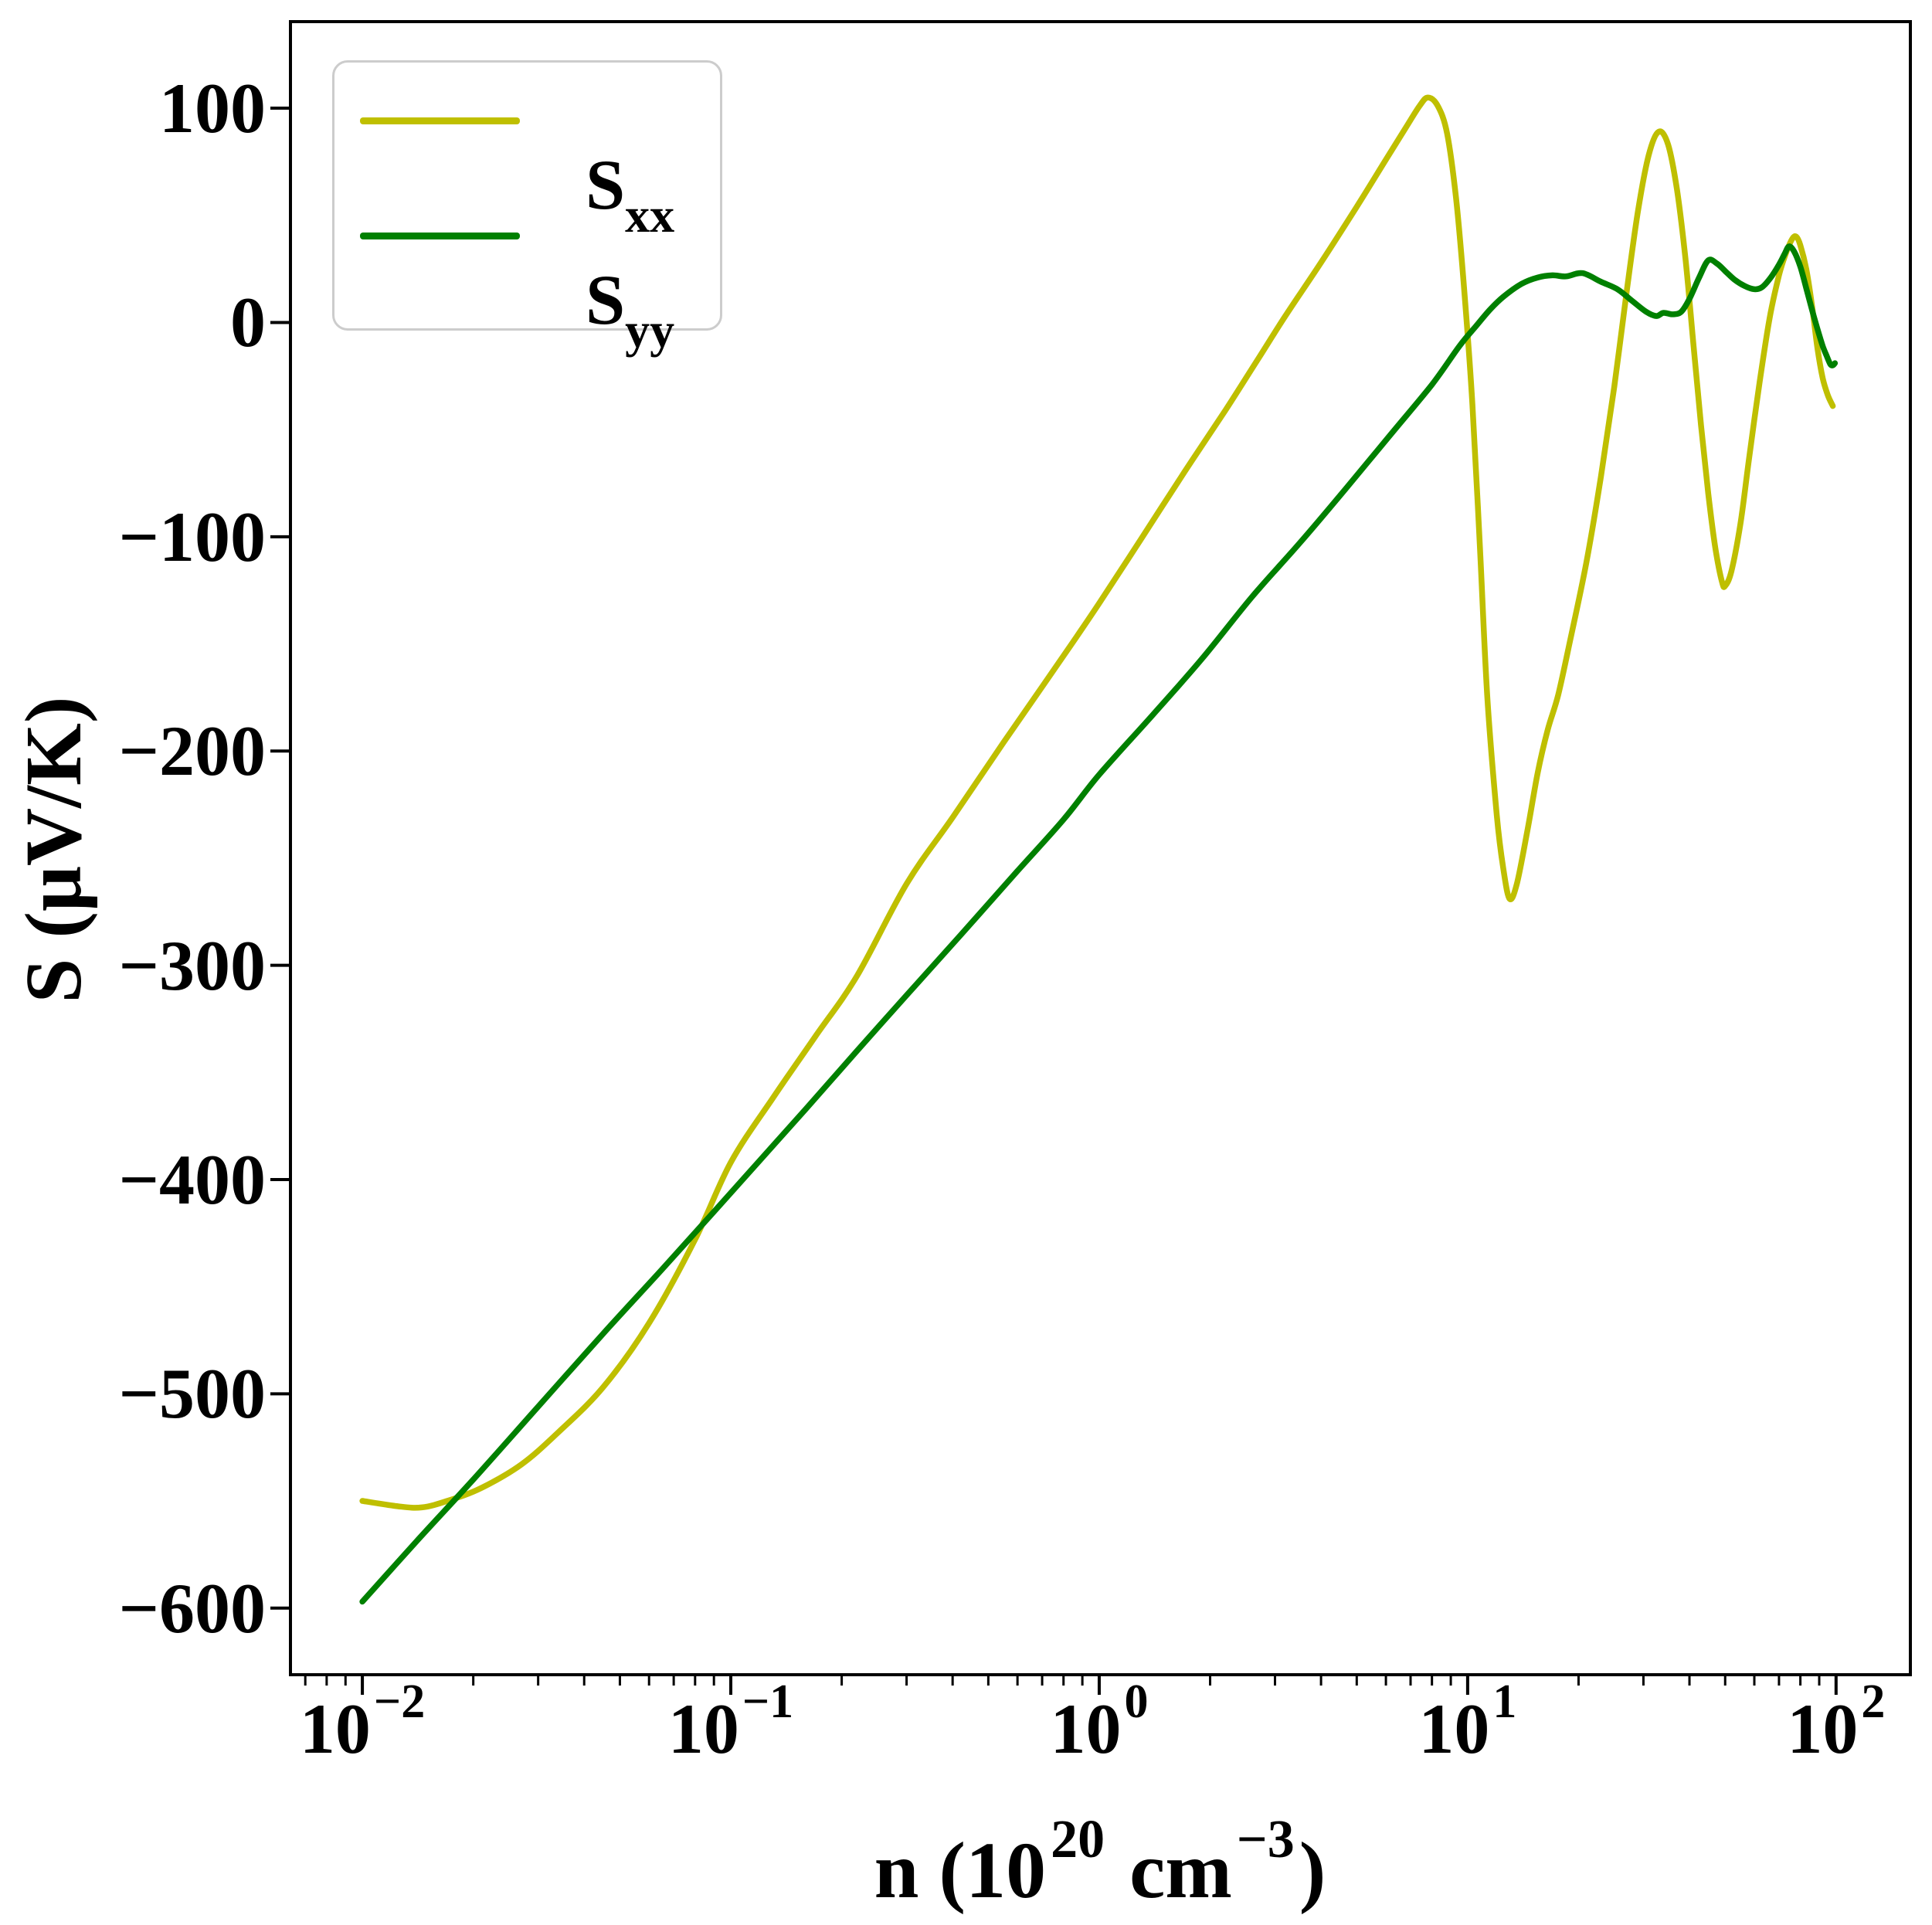  What do you see at coordinates (192, 1394) in the screenshot?
I see `y-tick-label: −500` at bounding box center [192, 1394].